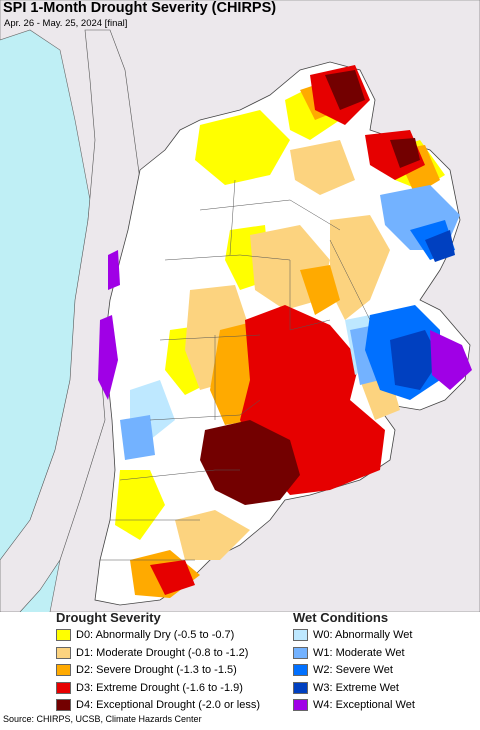 The width and height of the screenshot is (480, 730). What do you see at coordinates (353, 670) in the screenshot?
I see `wet-legend-label: W2: Severe Wet` at bounding box center [353, 670].